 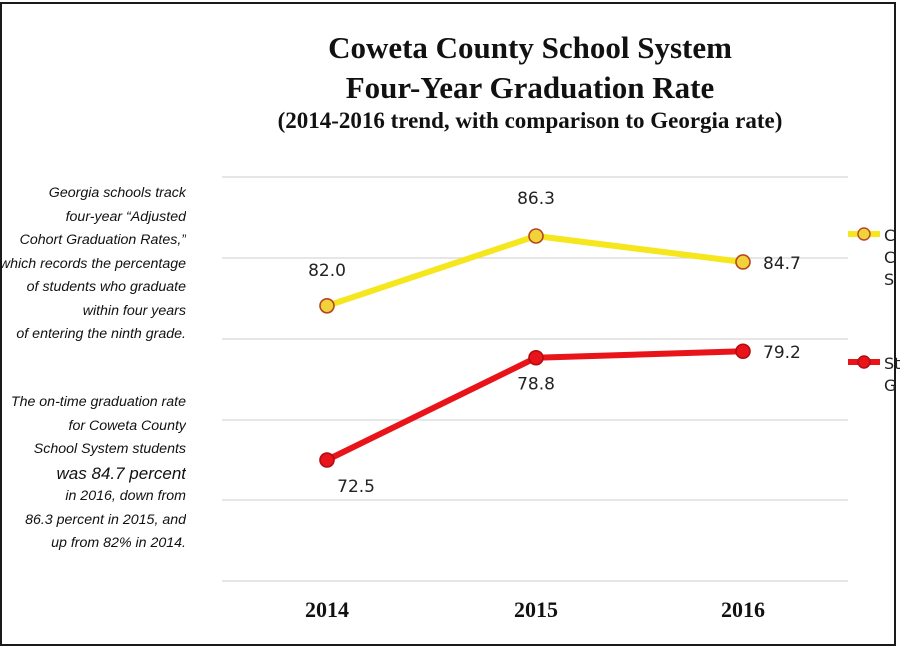 What do you see at coordinates (125, 216) in the screenshot?
I see `note-line: four-year “Adjusted` at bounding box center [125, 216].